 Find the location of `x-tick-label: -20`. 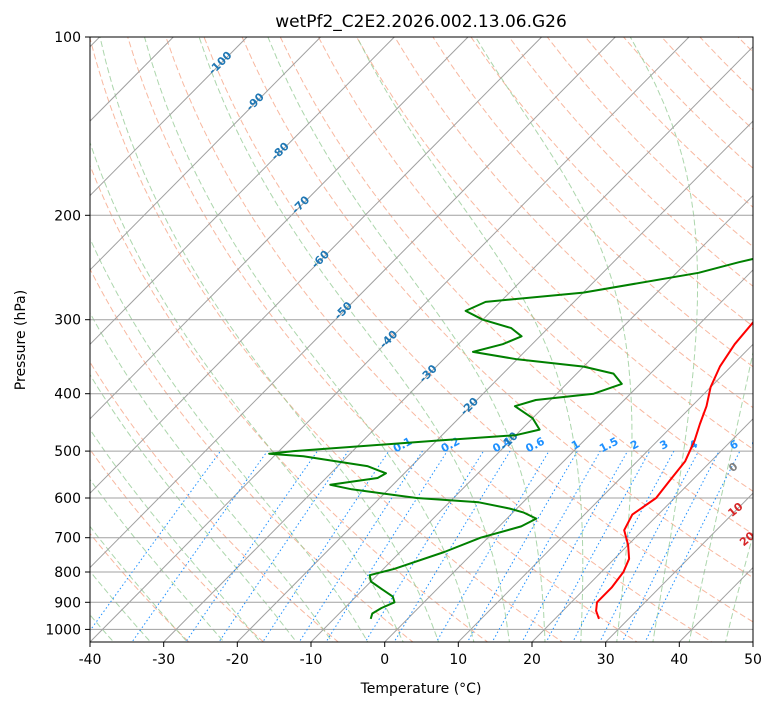

x-tick-label: -20 is located at coordinates (237, 660).